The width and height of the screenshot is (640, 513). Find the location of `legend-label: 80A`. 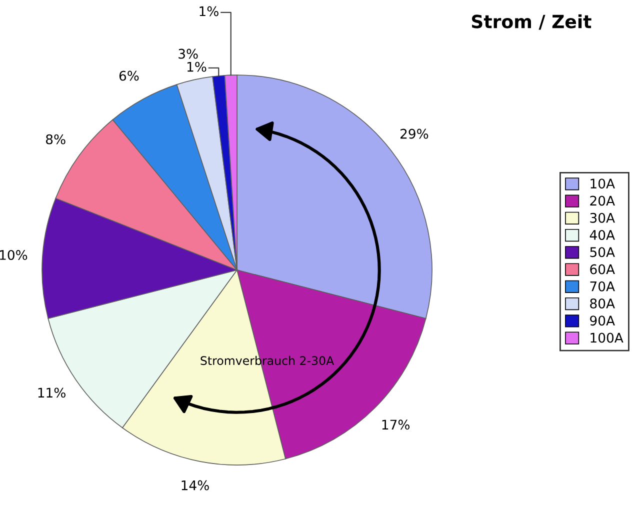

legend-label: 80A is located at coordinates (602, 303).